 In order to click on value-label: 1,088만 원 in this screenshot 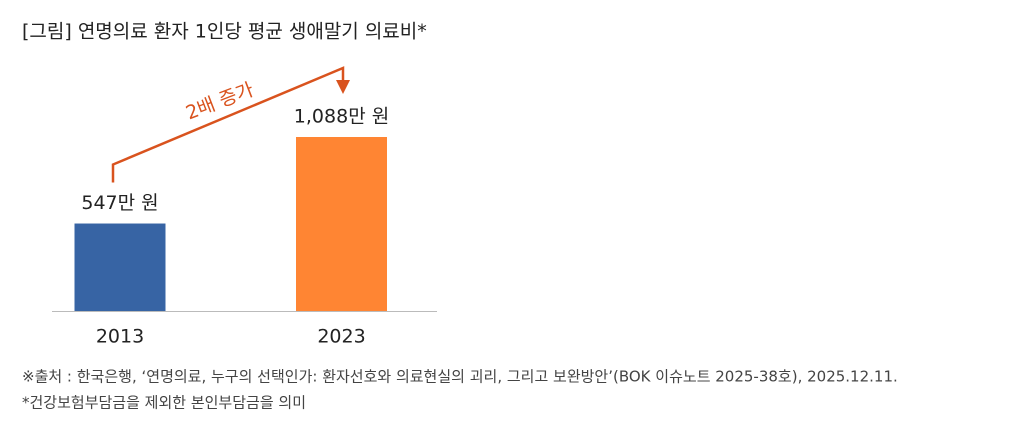, I will do `click(341, 117)`.